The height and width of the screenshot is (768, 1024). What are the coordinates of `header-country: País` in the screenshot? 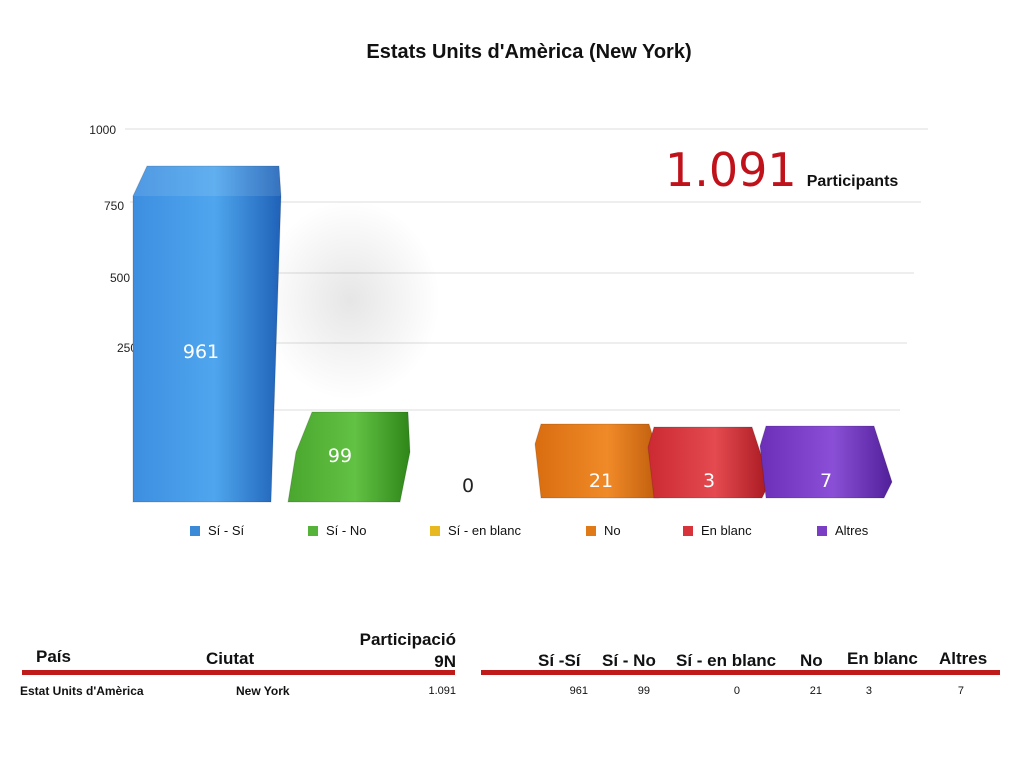 It's located at (53, 656).